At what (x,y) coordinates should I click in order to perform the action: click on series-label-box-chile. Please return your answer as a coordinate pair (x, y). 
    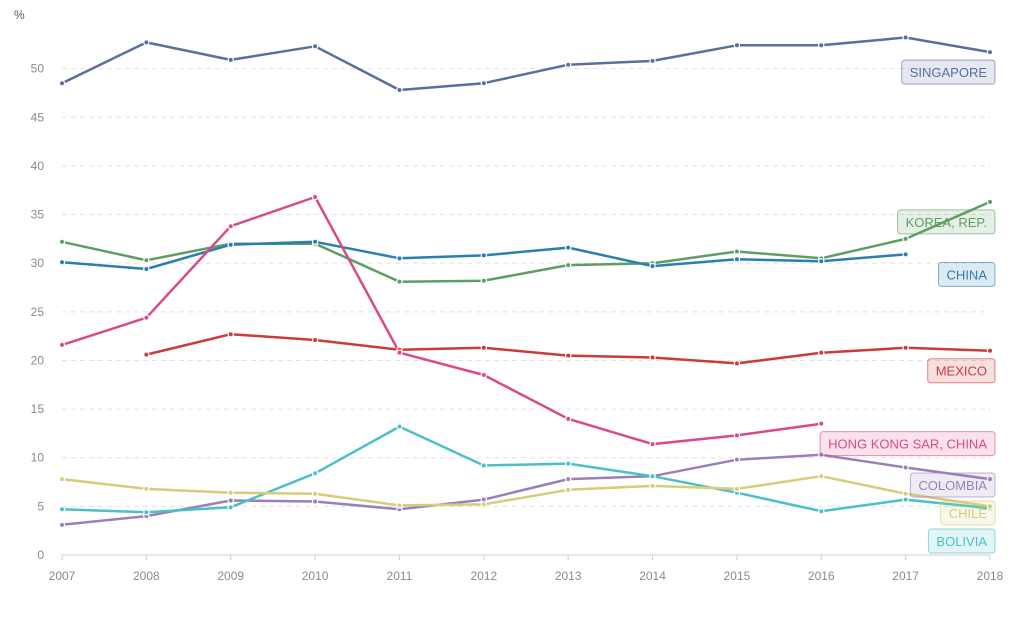
    Looking at the image, I should click on (968, 513).